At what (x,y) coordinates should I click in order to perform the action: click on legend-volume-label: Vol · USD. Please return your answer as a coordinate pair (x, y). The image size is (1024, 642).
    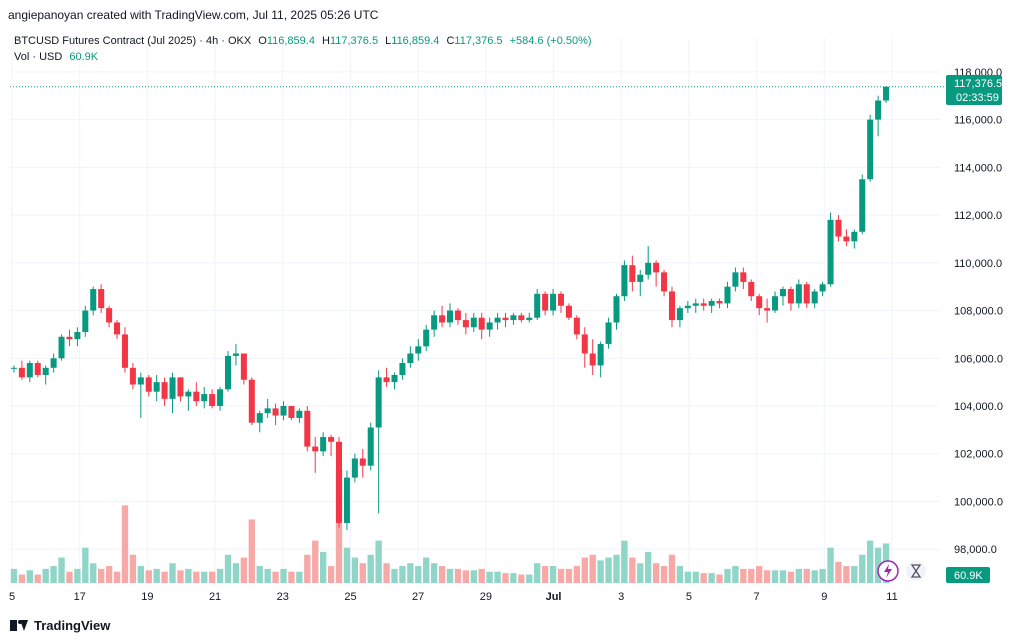
    Looking at the image, I should click on (38, 57).